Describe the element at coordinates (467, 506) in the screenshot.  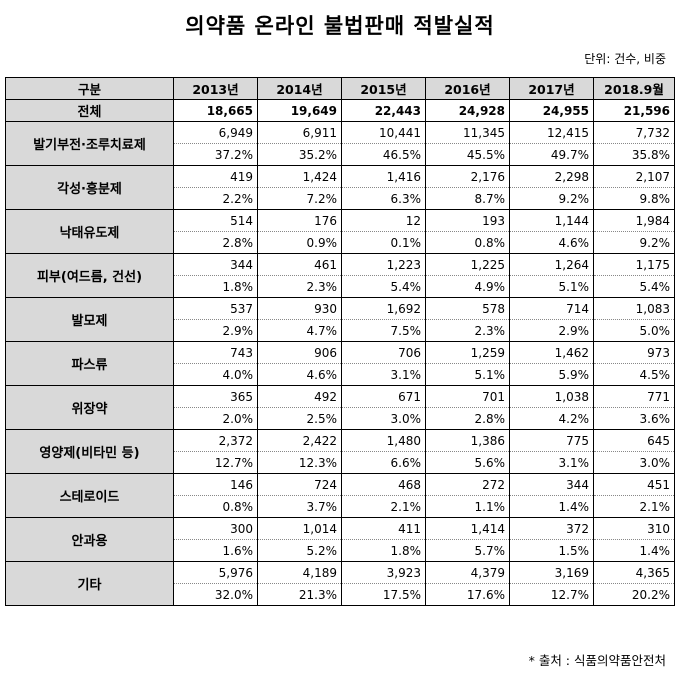
I see `share-cell: 1.1%` at that location.